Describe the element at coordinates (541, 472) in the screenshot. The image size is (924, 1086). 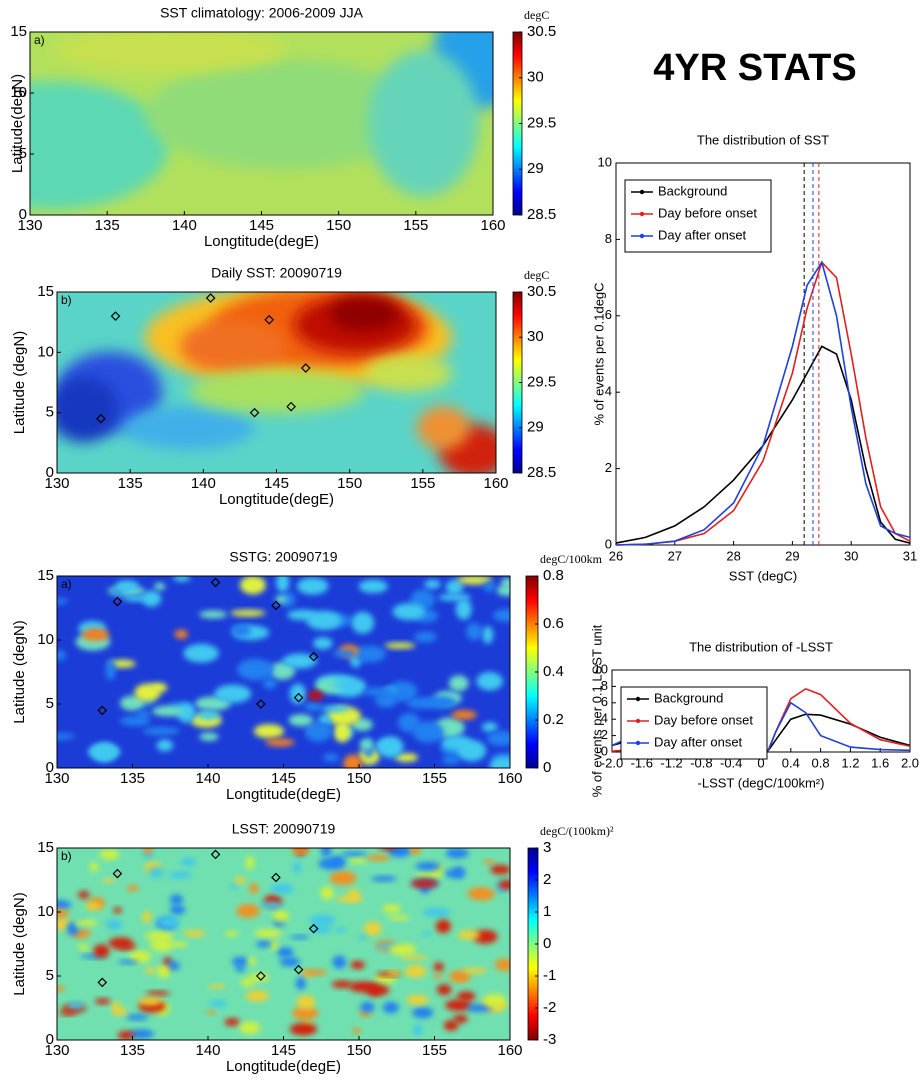
I see `colorbar-tick-label: 28.5` at that location.